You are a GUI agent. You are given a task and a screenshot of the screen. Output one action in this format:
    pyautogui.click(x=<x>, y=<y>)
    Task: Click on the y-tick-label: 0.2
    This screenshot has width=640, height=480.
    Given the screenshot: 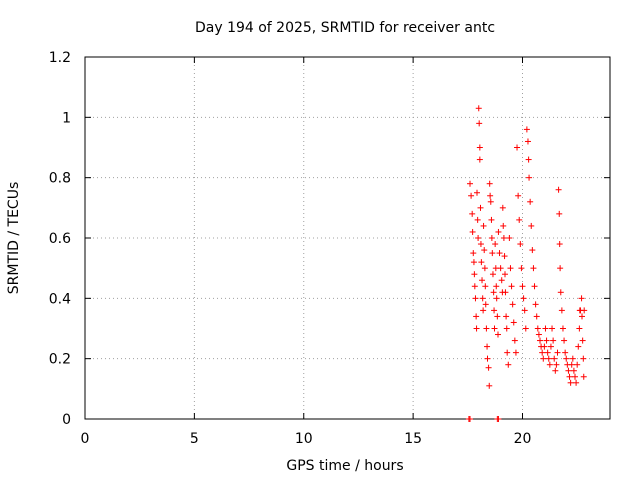 What is the action you would take?
    pyautogui.click(x=60, y=360)
    